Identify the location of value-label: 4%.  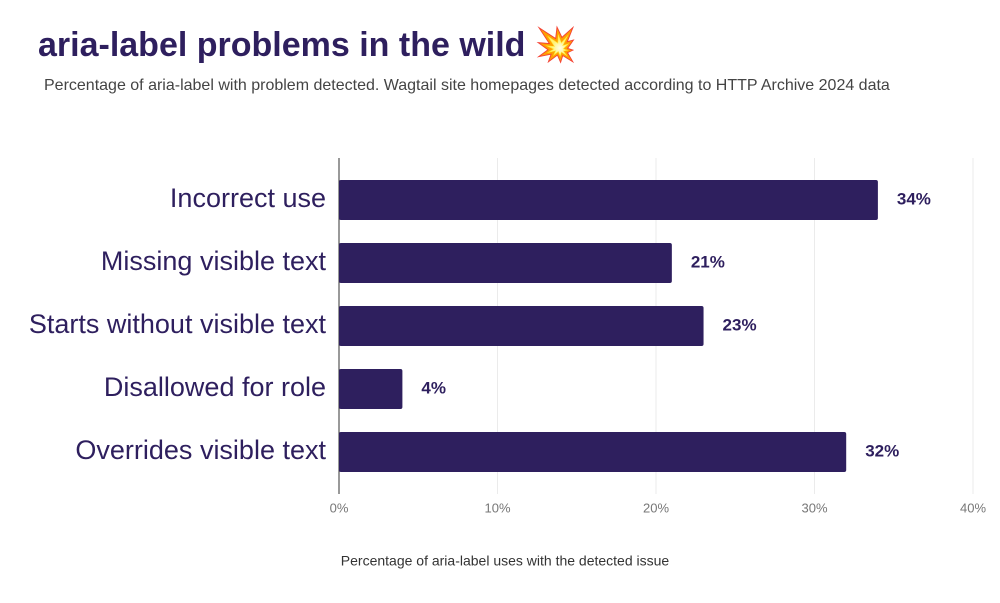
(433, 387).